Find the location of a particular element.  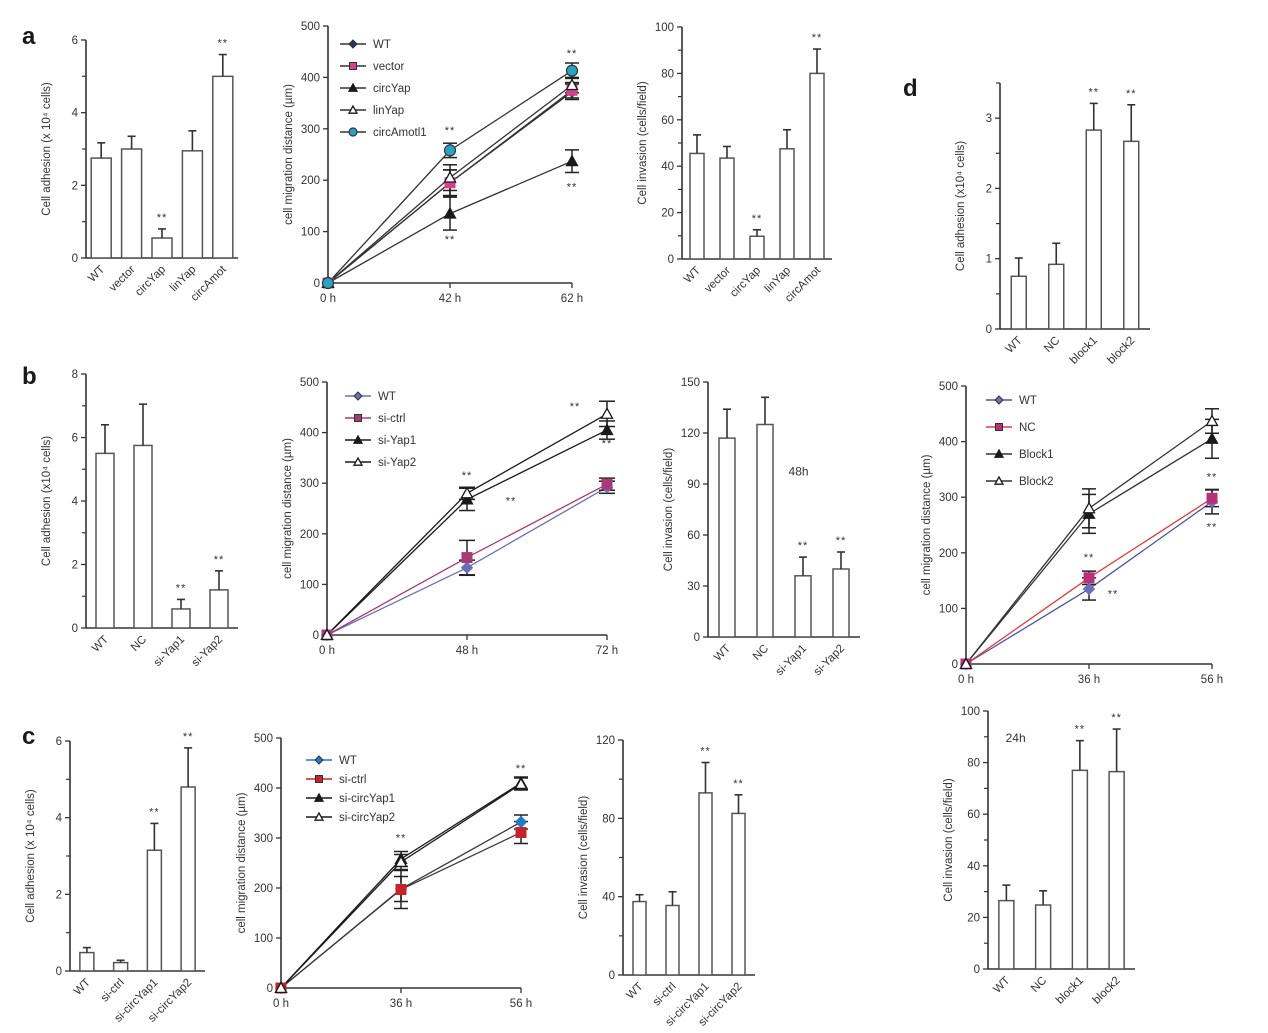

legend-label: Block1 is located at coordinates (1036, 455).